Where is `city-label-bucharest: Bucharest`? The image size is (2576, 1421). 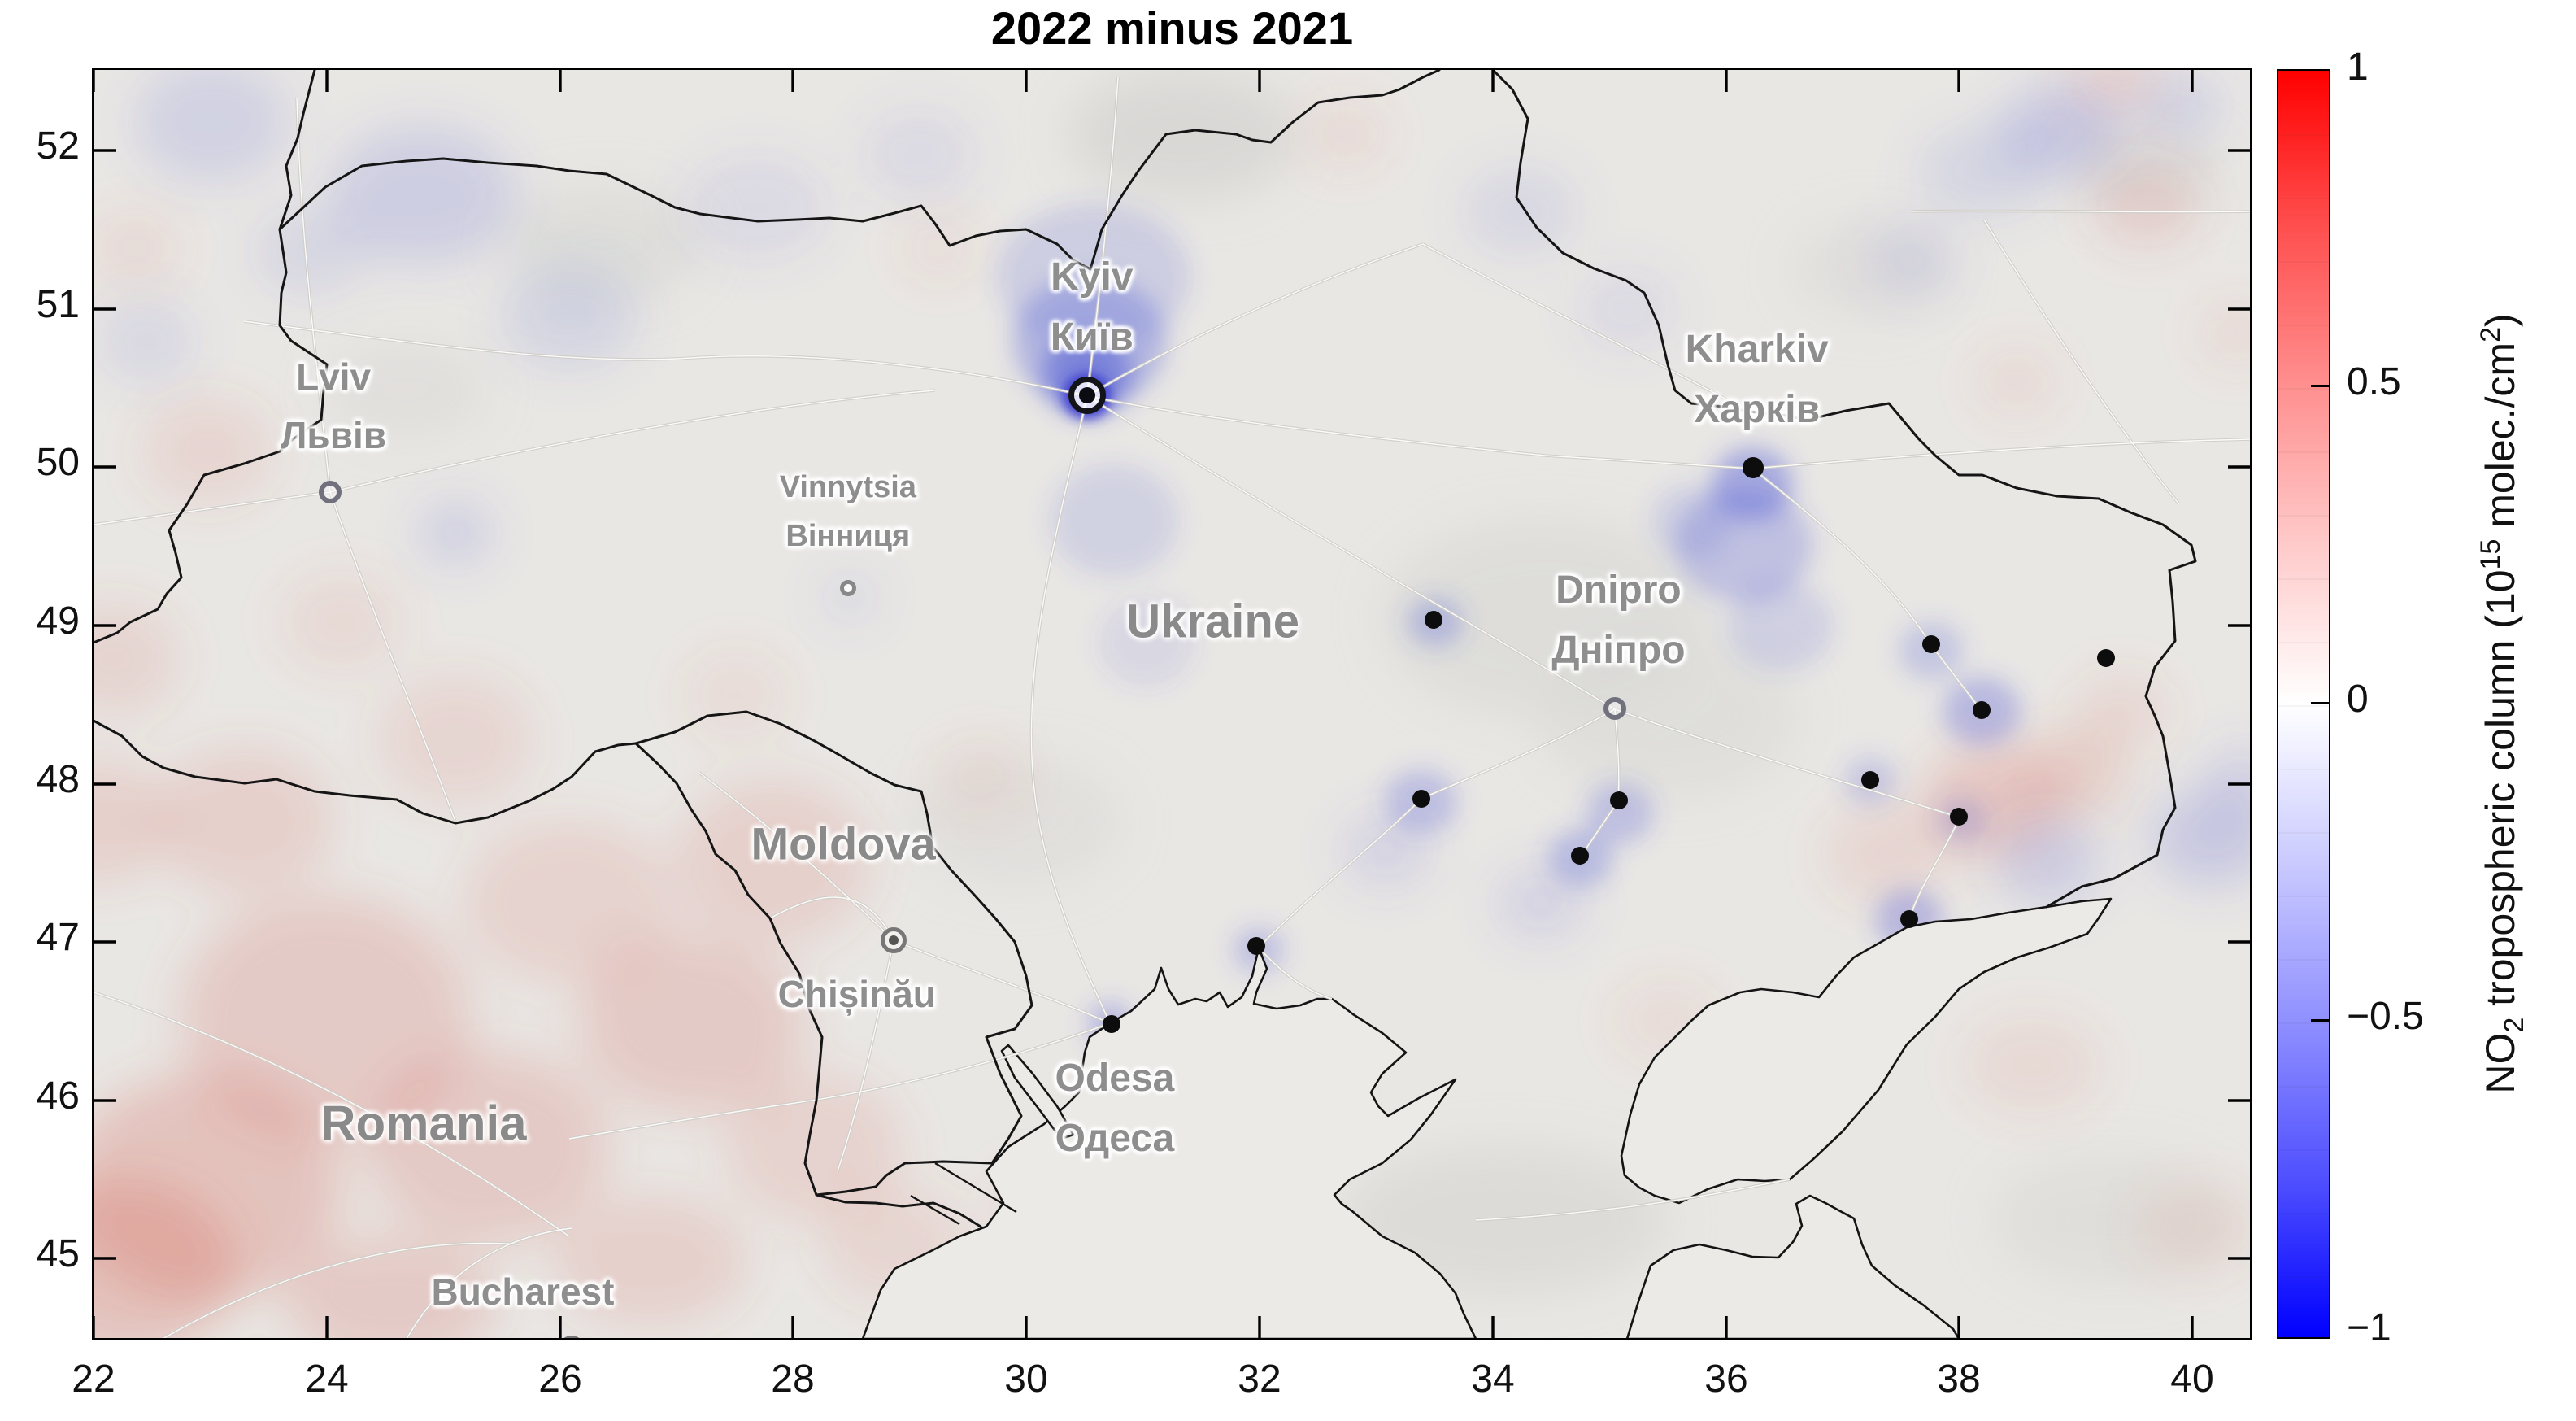
city-label-bucharest: Bucharest is located at coordinates (523, 1291).